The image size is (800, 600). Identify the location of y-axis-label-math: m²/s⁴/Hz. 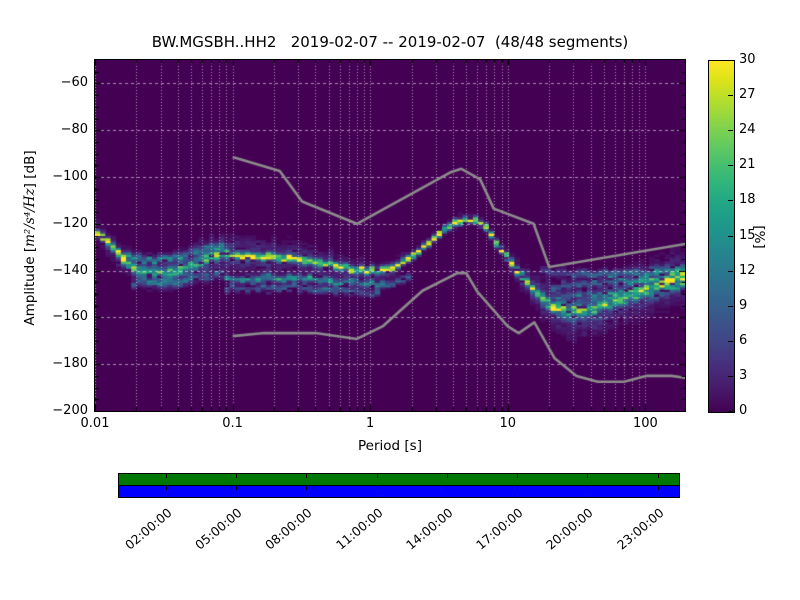
(30, 217).